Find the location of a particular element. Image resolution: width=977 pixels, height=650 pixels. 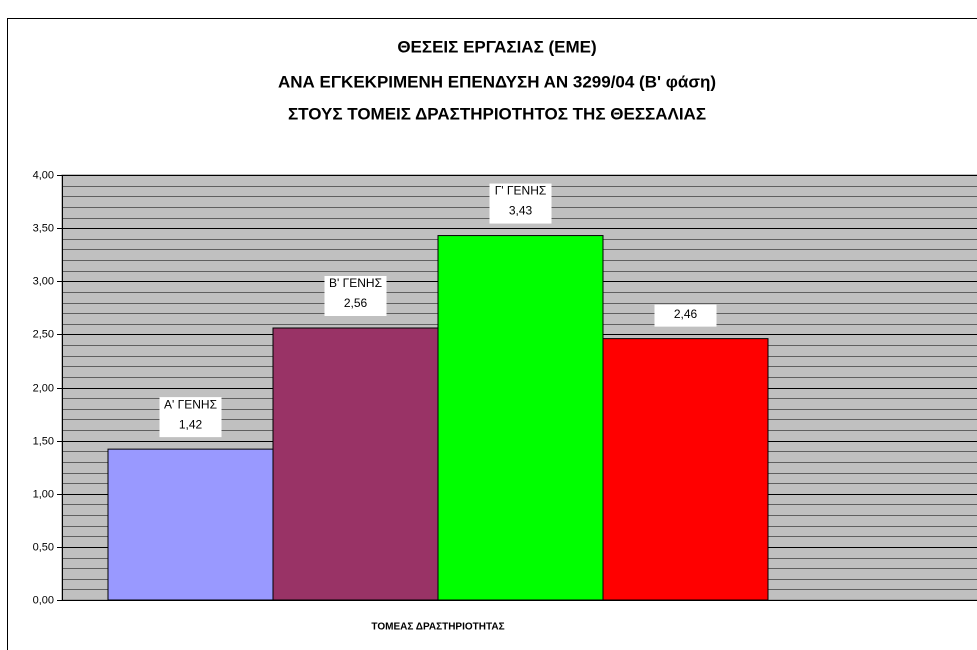

data-label: 2,46 is located at coordinates (686, 314).